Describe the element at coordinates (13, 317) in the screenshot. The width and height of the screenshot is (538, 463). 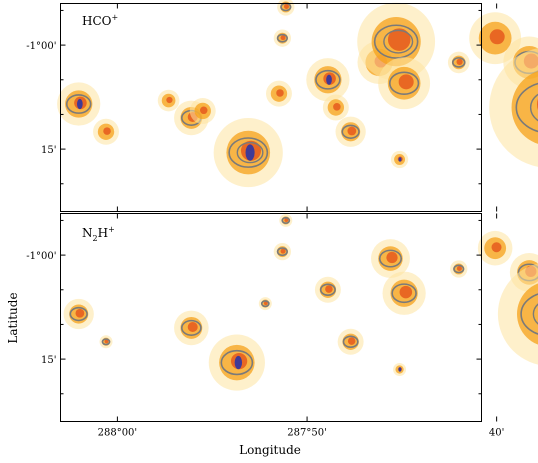
I see `y-axis-title: Latitude` at that location.